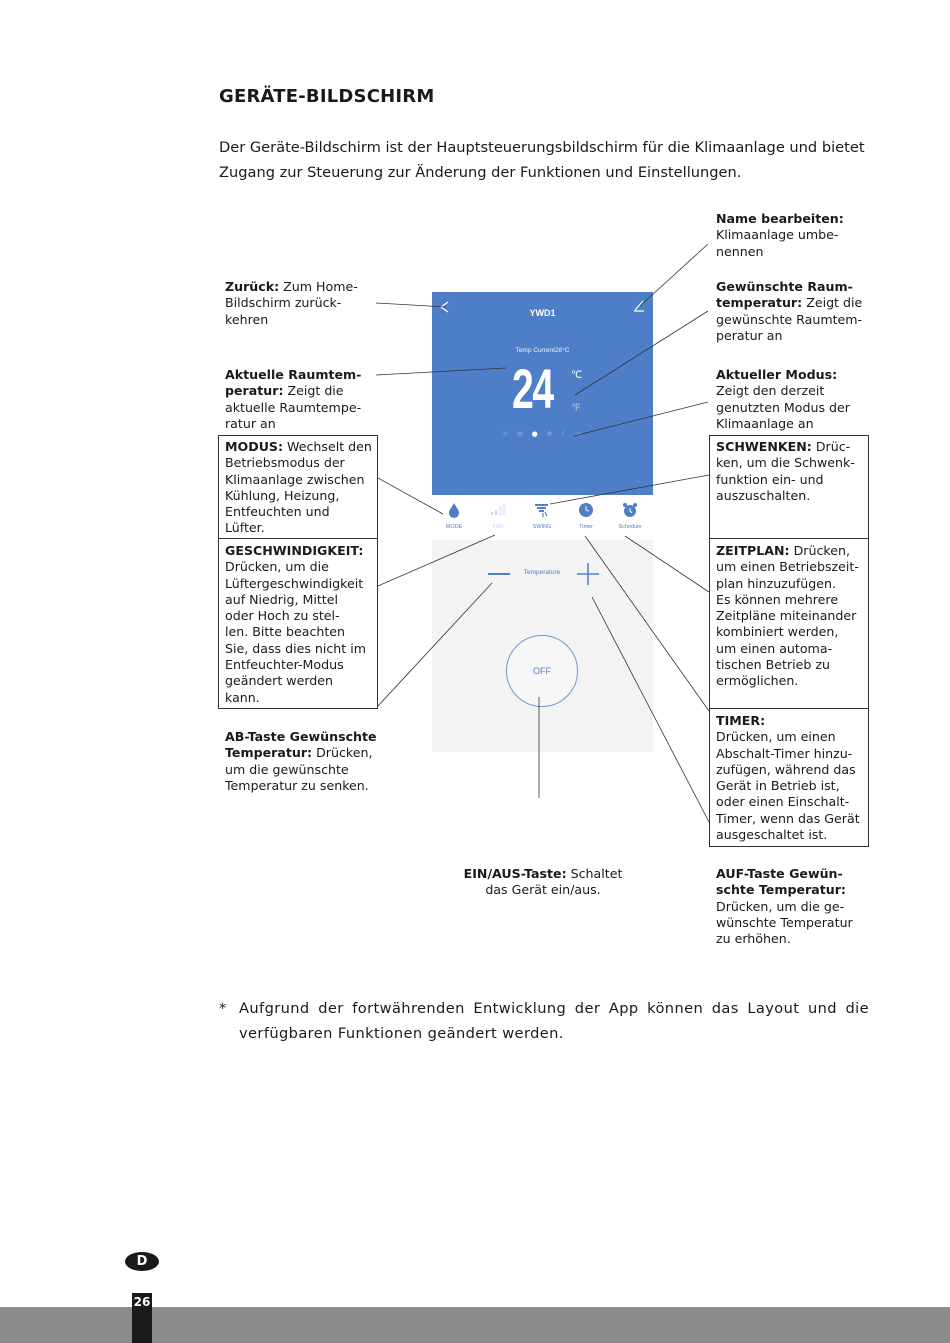 This screenshot has width=950, height=1343. I want to click on page-number: 26, so click(142, 1318).